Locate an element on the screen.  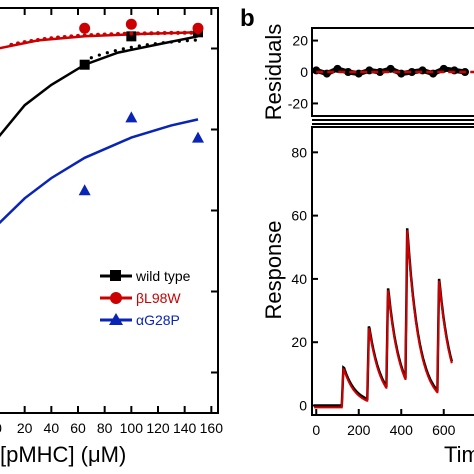
sensorgram-x-tick-label: 200 is located at coordinates (359, 430).